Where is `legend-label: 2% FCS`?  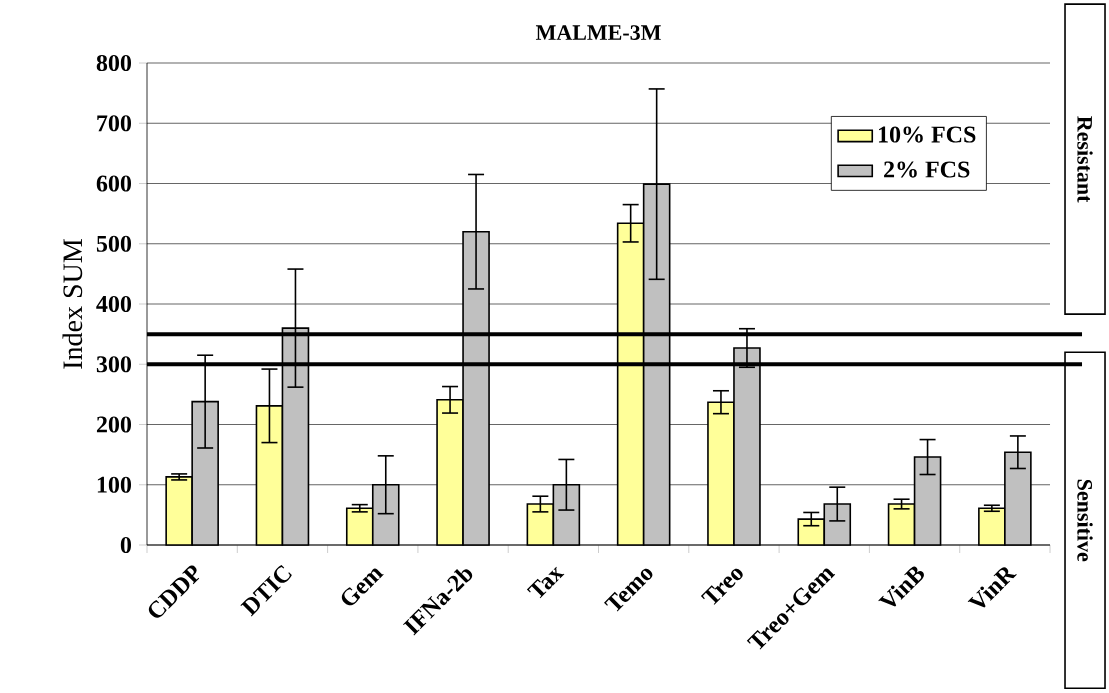 legend-label: 2% FCS is located at coordinates (927, 169).